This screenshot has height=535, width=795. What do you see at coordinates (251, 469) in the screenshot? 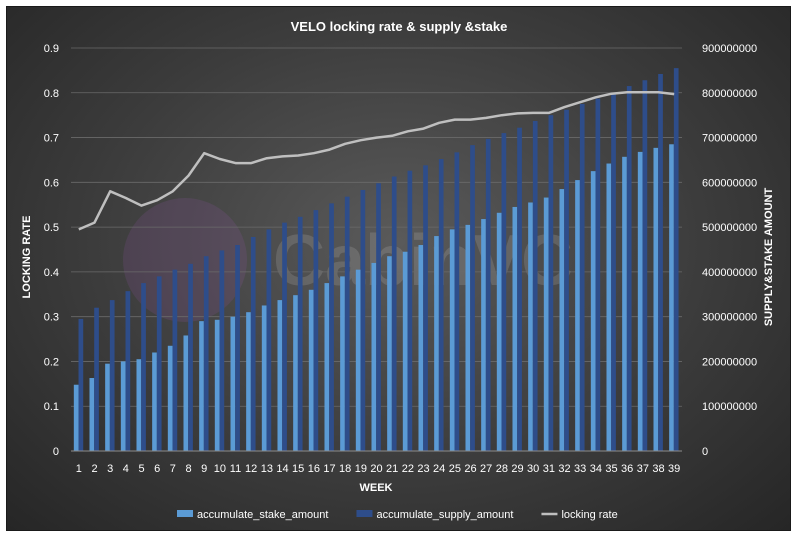
I see `x-tick-label: 12` at bounding box center [251, 469].